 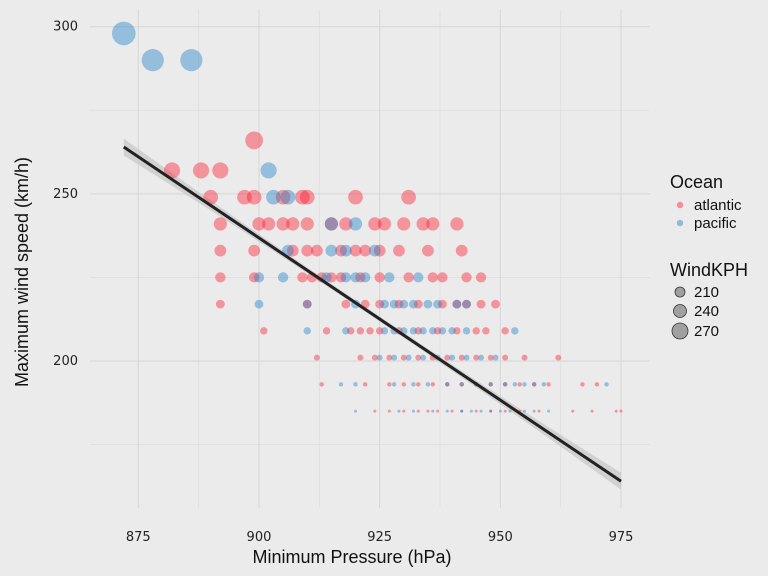 What do you see at coordinates (680, 331) in the screenshot?
I see `legend-size-large-key` at bounding box center [680, 331].